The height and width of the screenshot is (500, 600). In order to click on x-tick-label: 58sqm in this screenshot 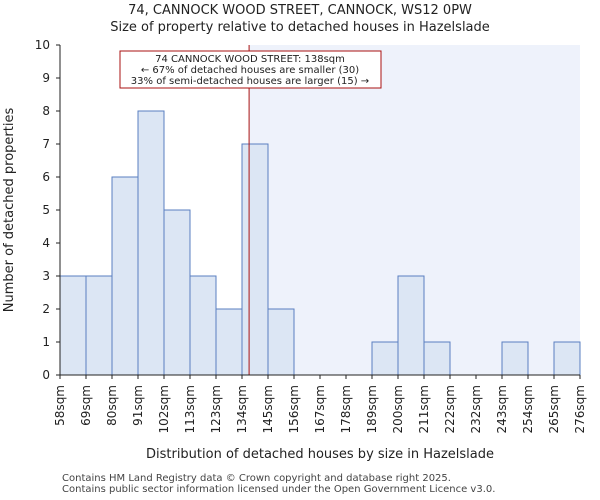, I will do `click(60, 405)`.